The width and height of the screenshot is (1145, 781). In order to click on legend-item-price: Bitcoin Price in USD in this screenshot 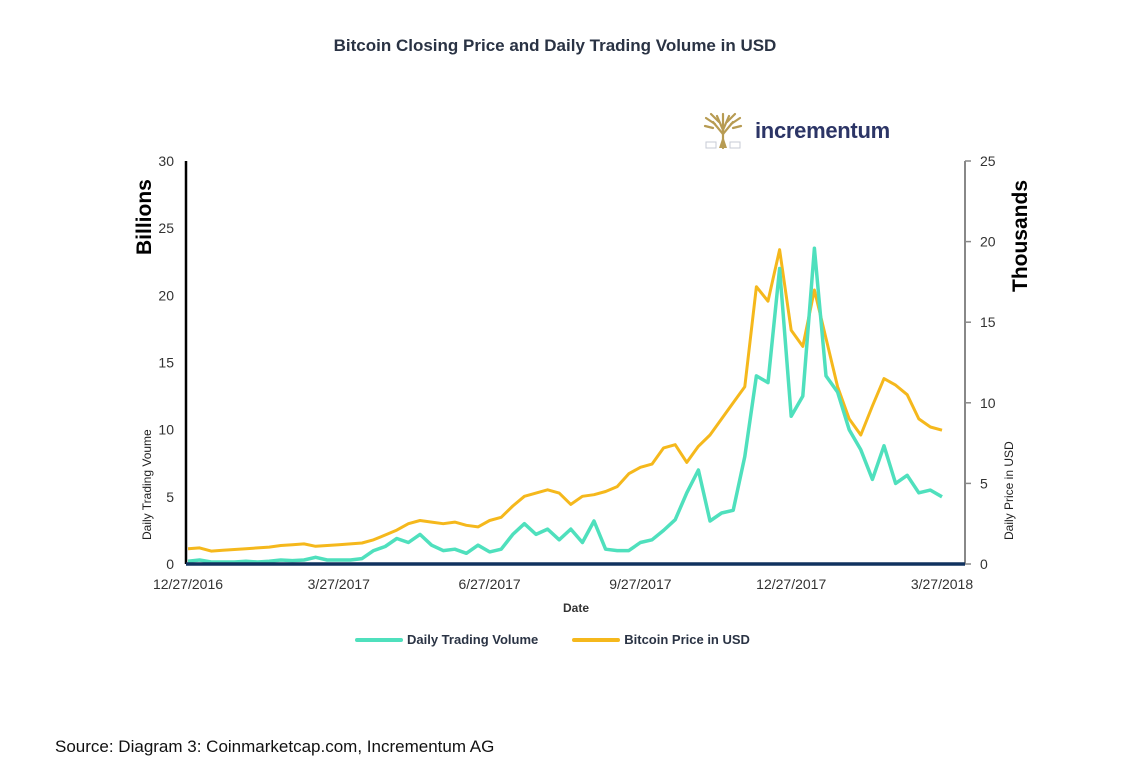, I will do `click(661, 639)`.